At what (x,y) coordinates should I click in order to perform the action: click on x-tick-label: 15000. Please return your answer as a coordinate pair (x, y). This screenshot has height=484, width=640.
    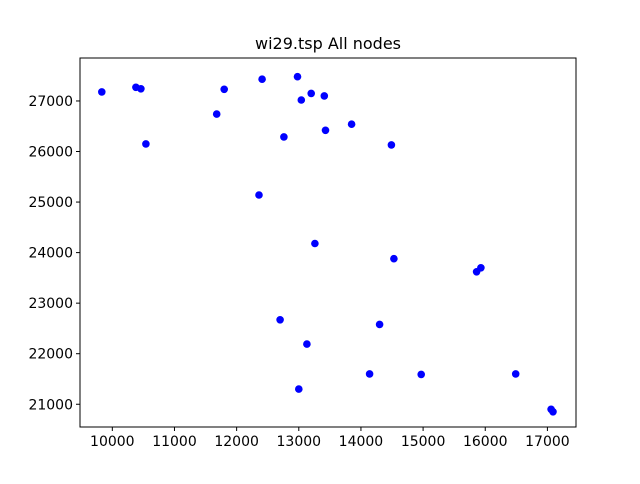
    Looking at the image, I should click on (423, 442).